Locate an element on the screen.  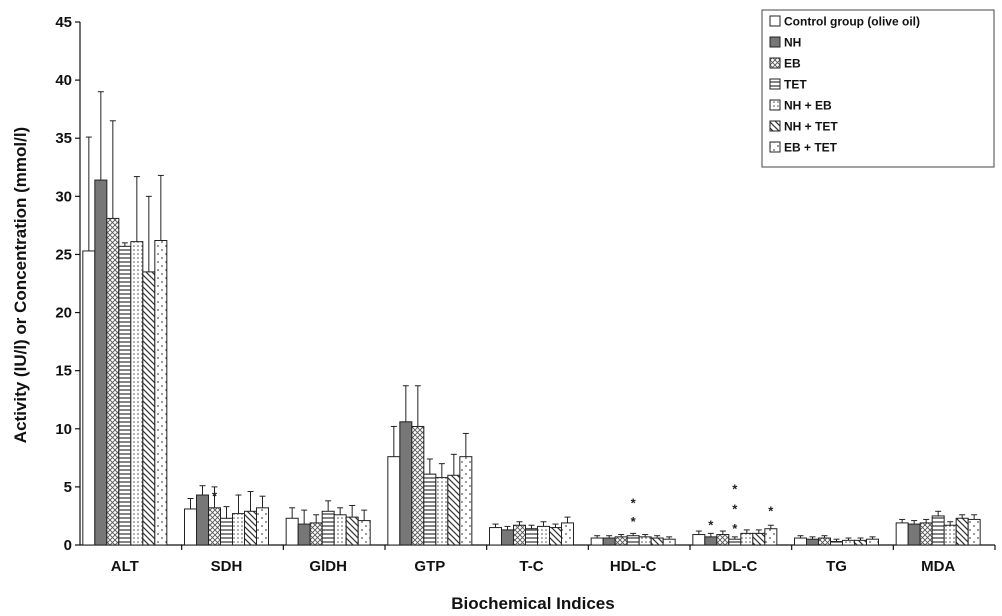
x-tick-label: GlDH is located at coordinates (328, 566).